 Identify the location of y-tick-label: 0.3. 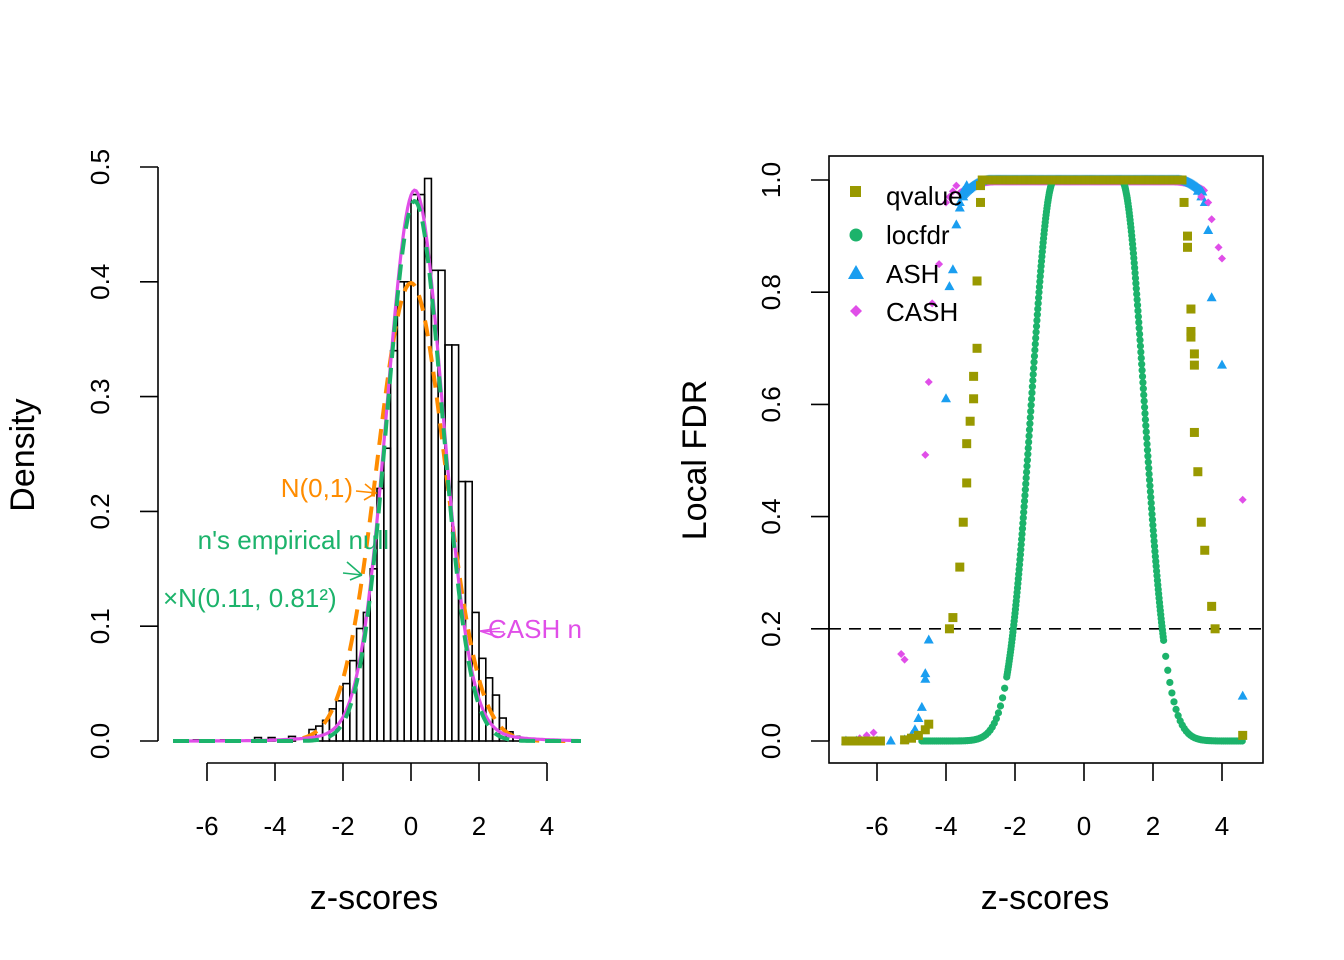
(100, 397).